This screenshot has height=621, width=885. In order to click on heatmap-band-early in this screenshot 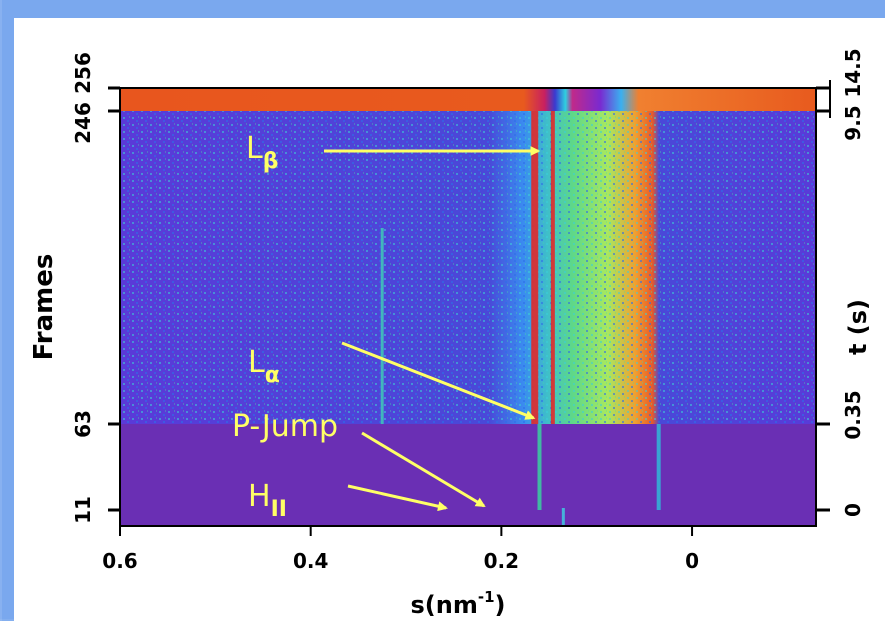, I will do `click(468, 475)`.